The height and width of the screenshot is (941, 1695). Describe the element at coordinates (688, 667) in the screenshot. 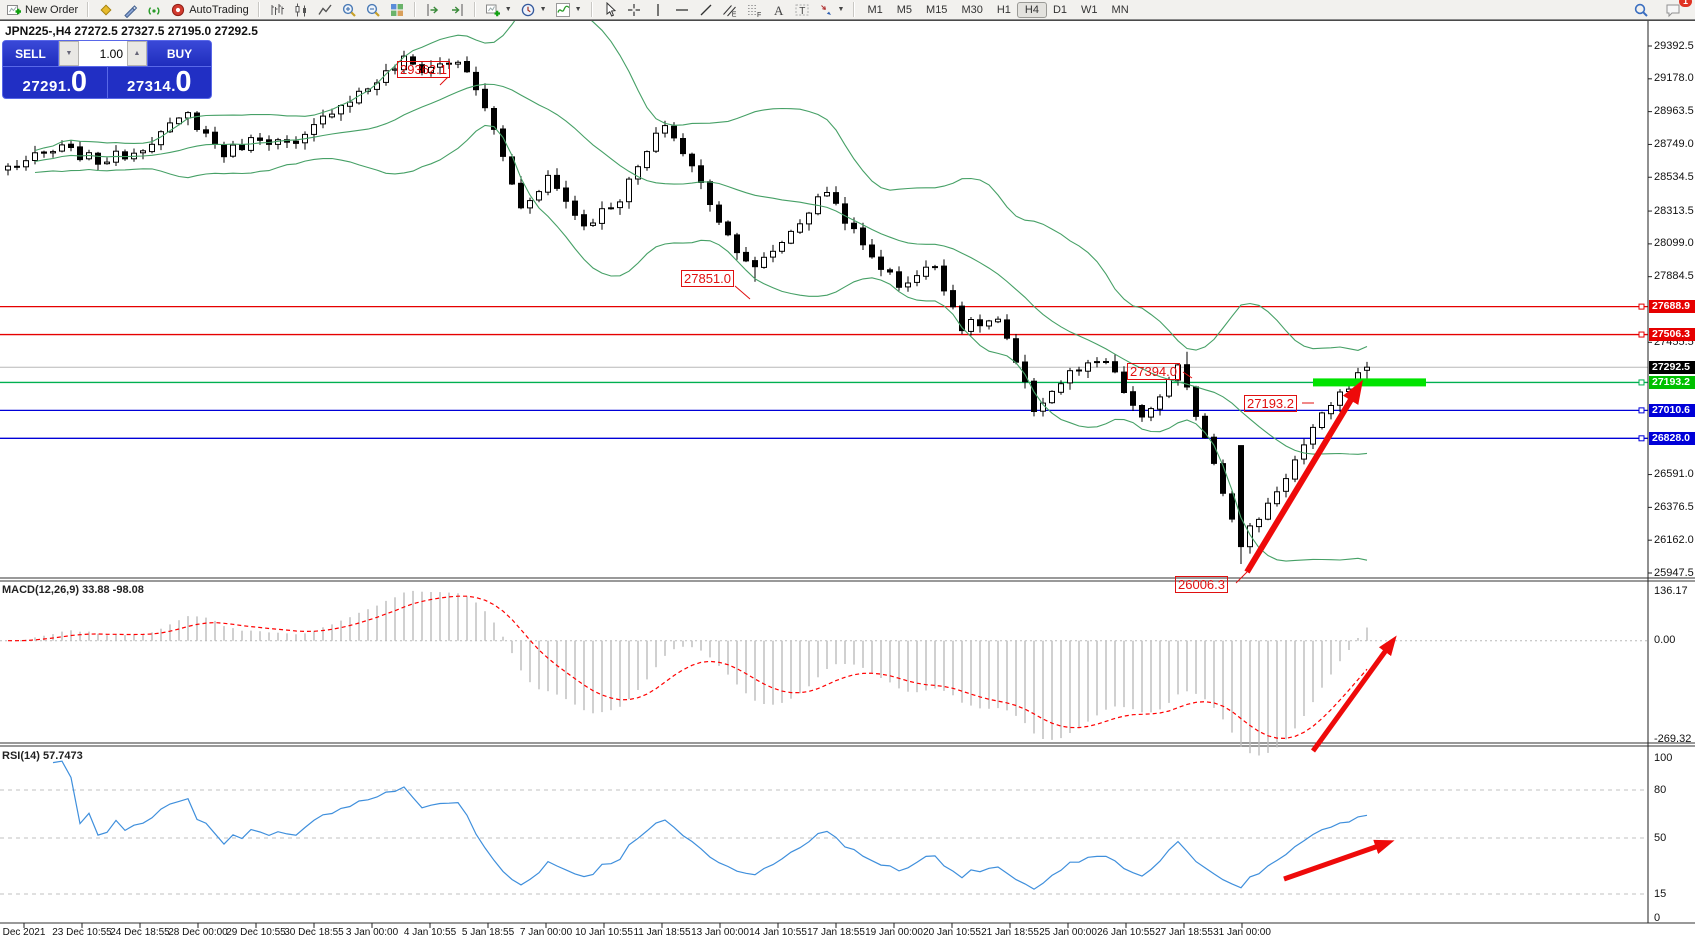

I see `macd-signal-line` at that location.